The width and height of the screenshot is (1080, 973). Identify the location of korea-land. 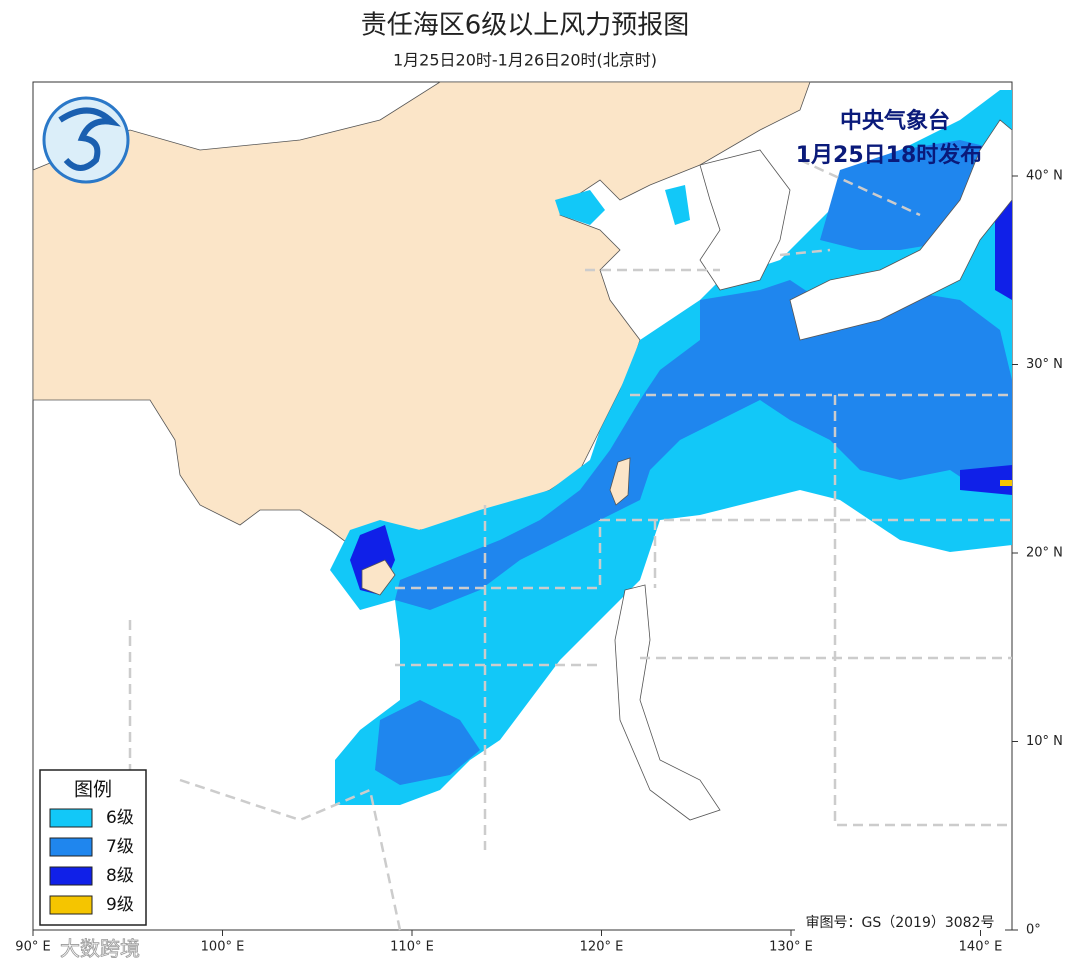
(745, 220).